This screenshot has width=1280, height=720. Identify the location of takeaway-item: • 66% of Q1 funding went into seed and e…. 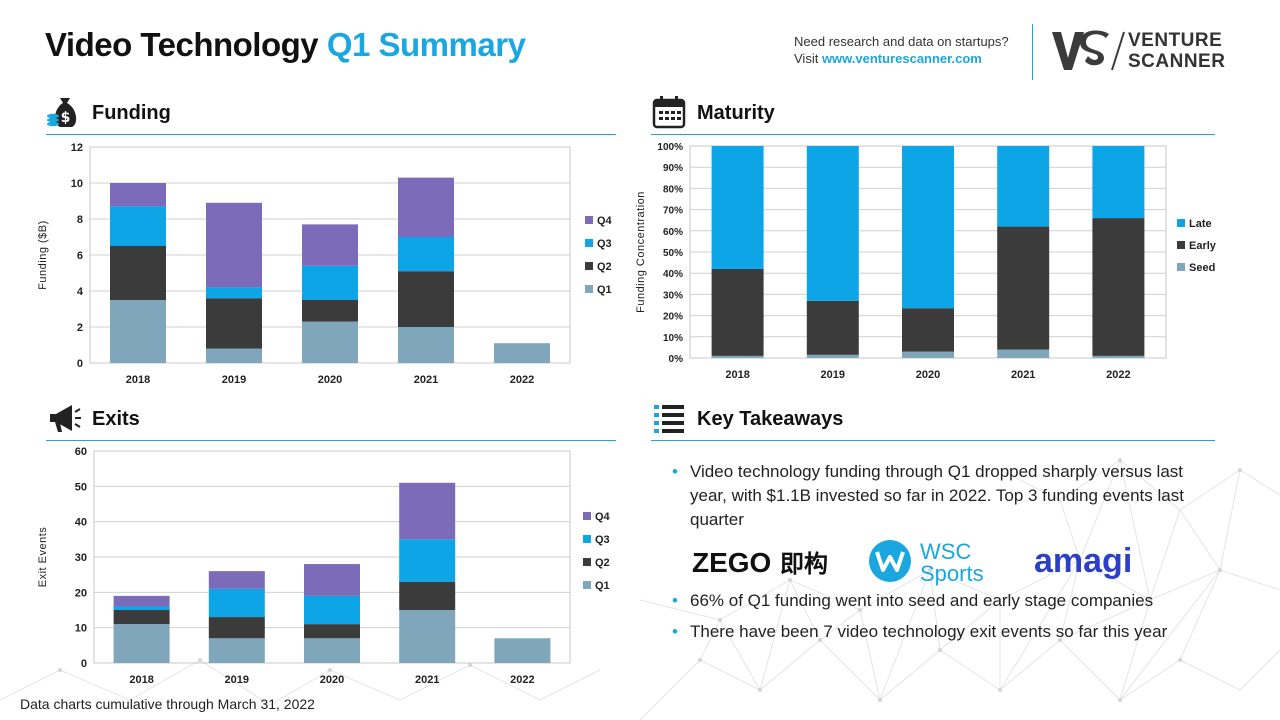
(952, 601).